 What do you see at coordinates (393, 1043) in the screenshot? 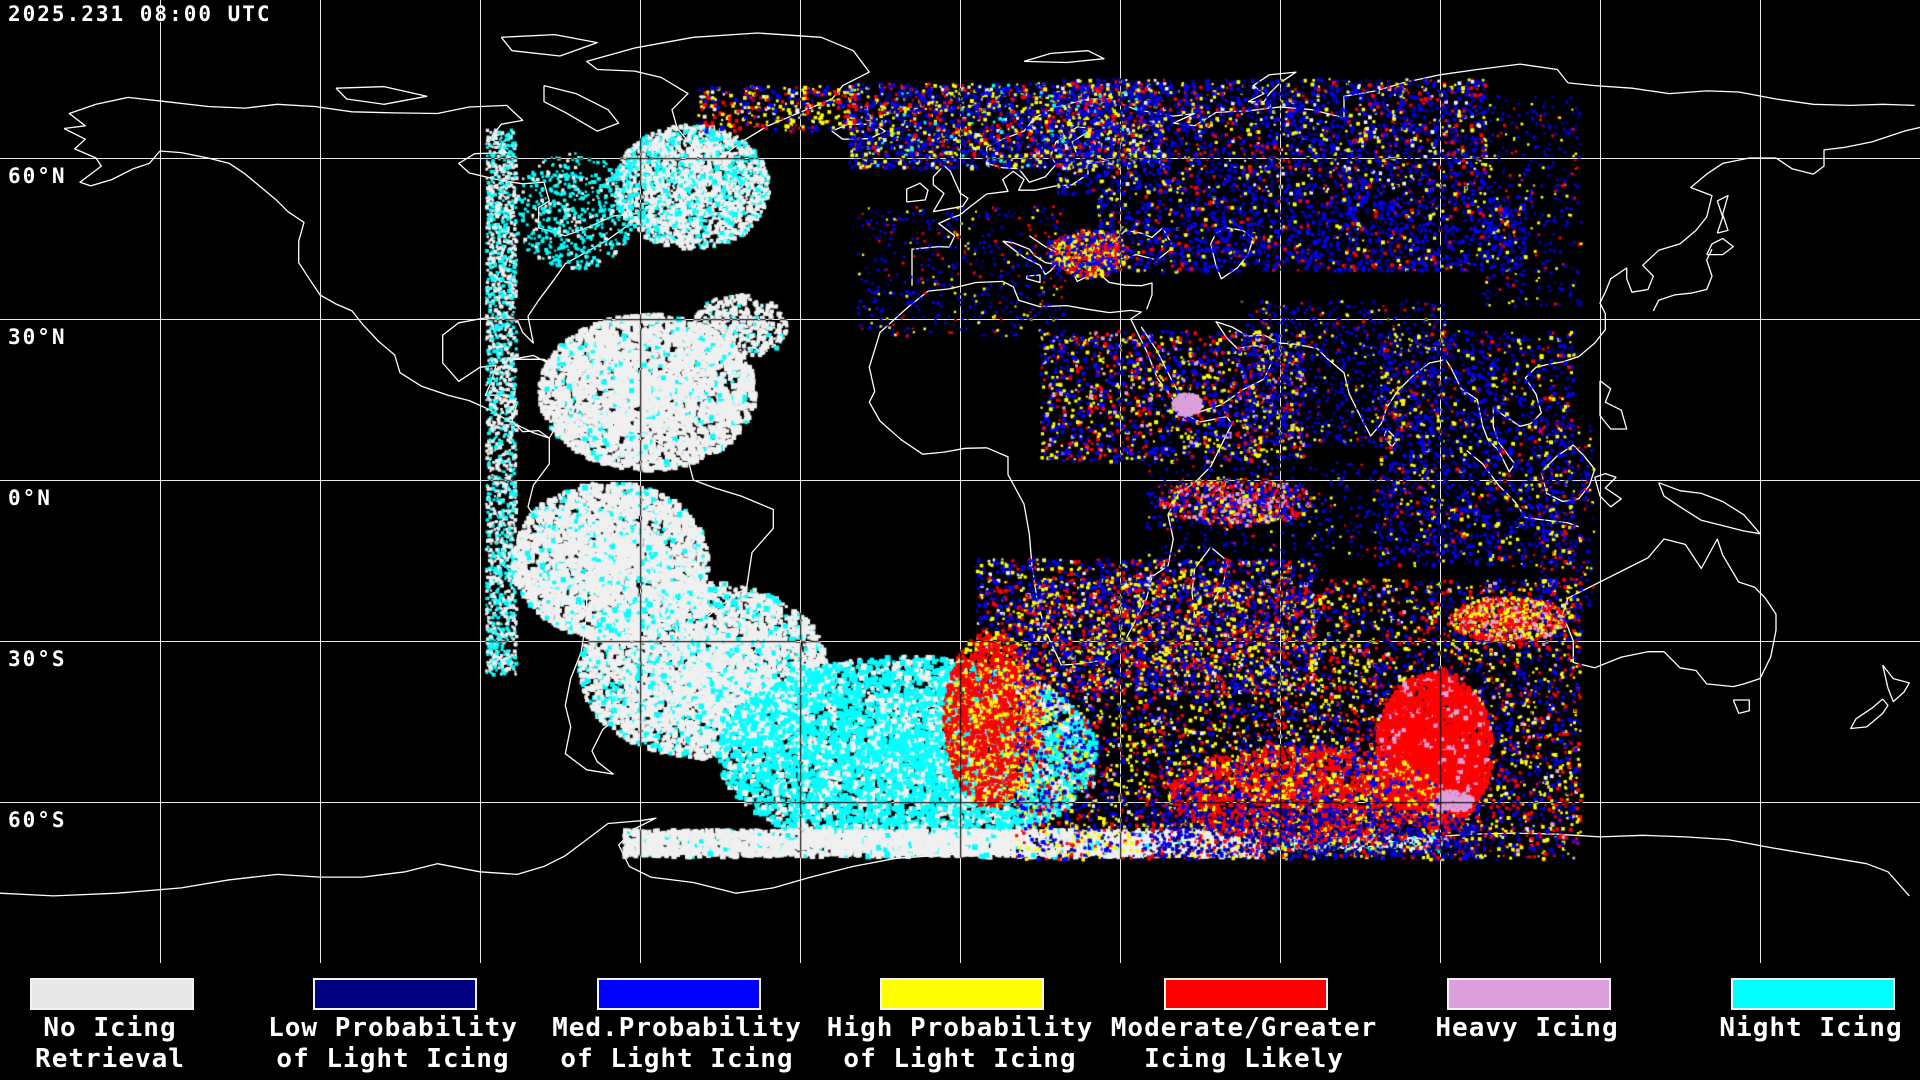
I see `legend-label: Low Probability of Light Icing` at bounding box center [393, 1043].